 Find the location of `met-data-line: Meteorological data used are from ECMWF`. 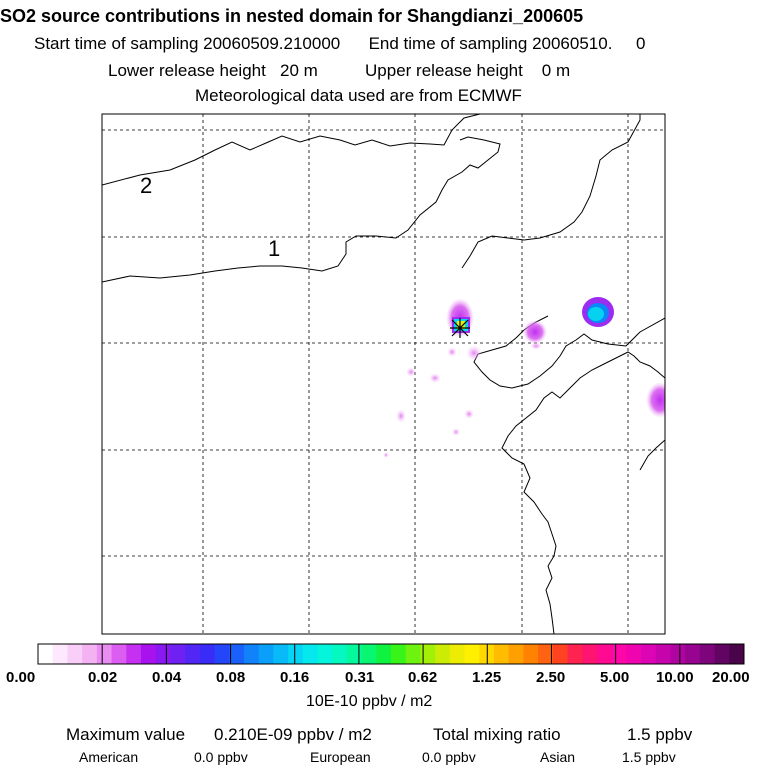

met-data-line: Meteorological data used are from ECMWF is located at coordinates (358, 95).